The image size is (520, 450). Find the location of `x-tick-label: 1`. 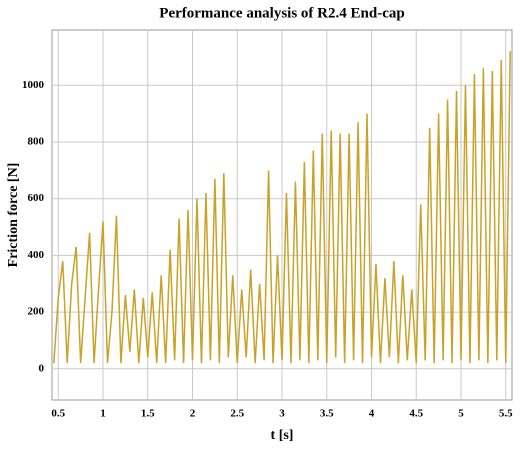

x-tick-label: 1 is located at coordinates (103, 414).